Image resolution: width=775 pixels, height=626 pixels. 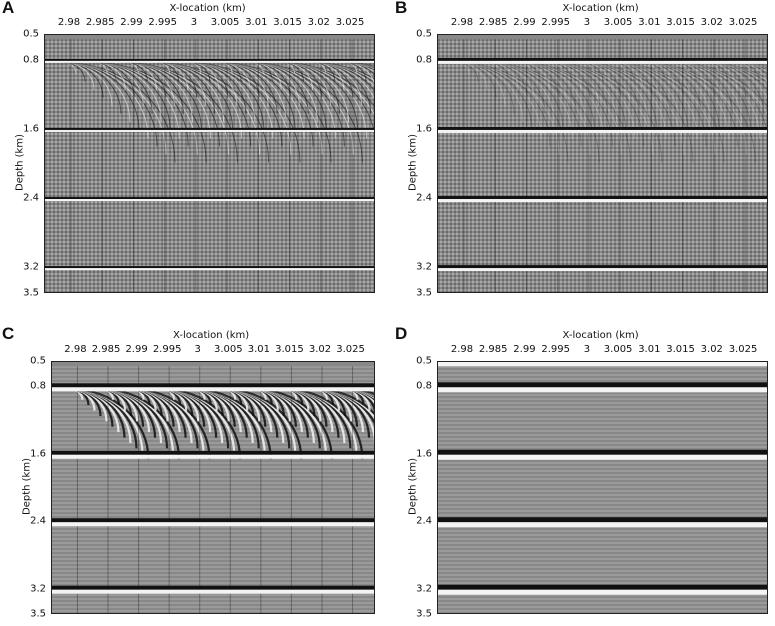 I want to click on x-tick-label: 3, so click(x=587, y=22).